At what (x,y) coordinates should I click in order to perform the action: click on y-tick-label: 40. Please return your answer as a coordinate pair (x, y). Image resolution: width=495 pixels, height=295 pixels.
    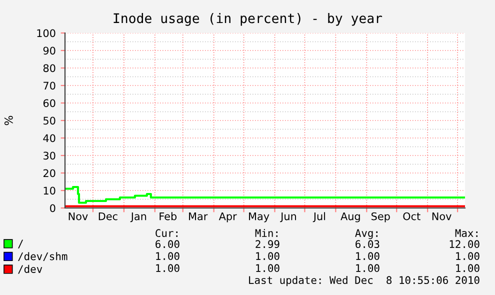
    Looking at the image, I should click on (49, 138).